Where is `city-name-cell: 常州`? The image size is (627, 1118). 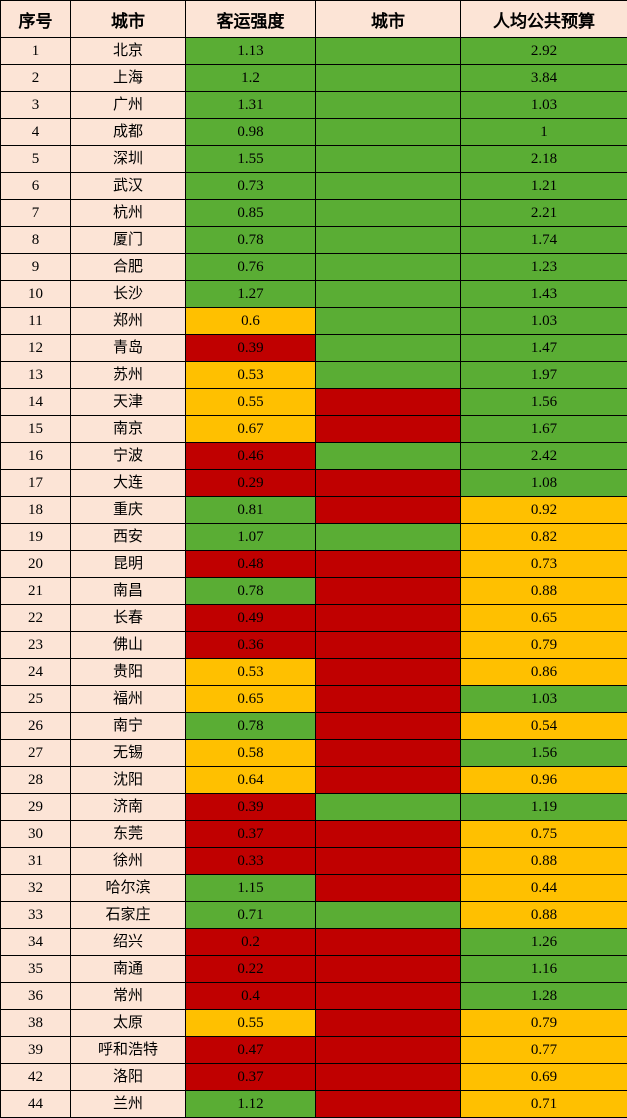
city-name-cell: 常州 is located at coordinates (128, 996).